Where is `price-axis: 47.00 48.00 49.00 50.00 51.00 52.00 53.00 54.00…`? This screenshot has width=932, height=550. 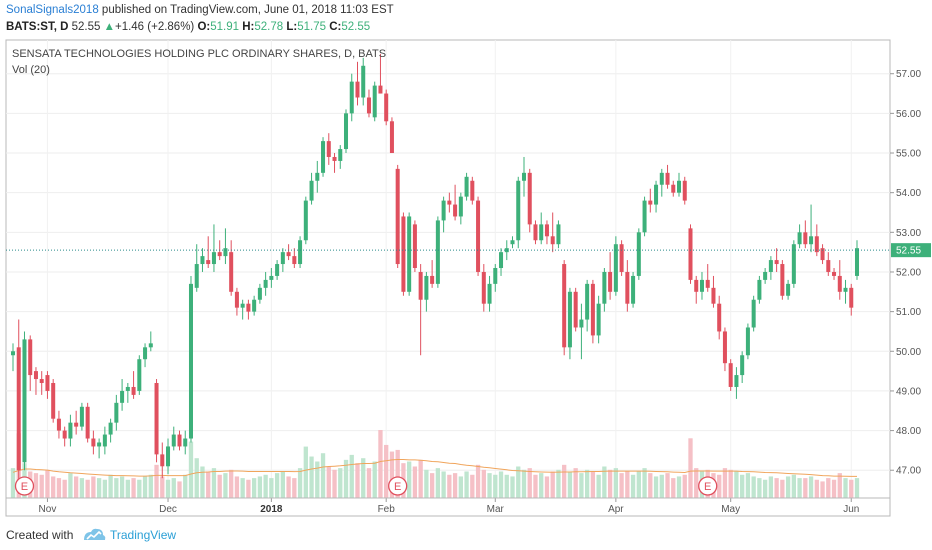 price-axis: 47.00 48.00 49.00 50.00 51.00 52.00 53.00 54.00… is located at coordinates (905, 273).